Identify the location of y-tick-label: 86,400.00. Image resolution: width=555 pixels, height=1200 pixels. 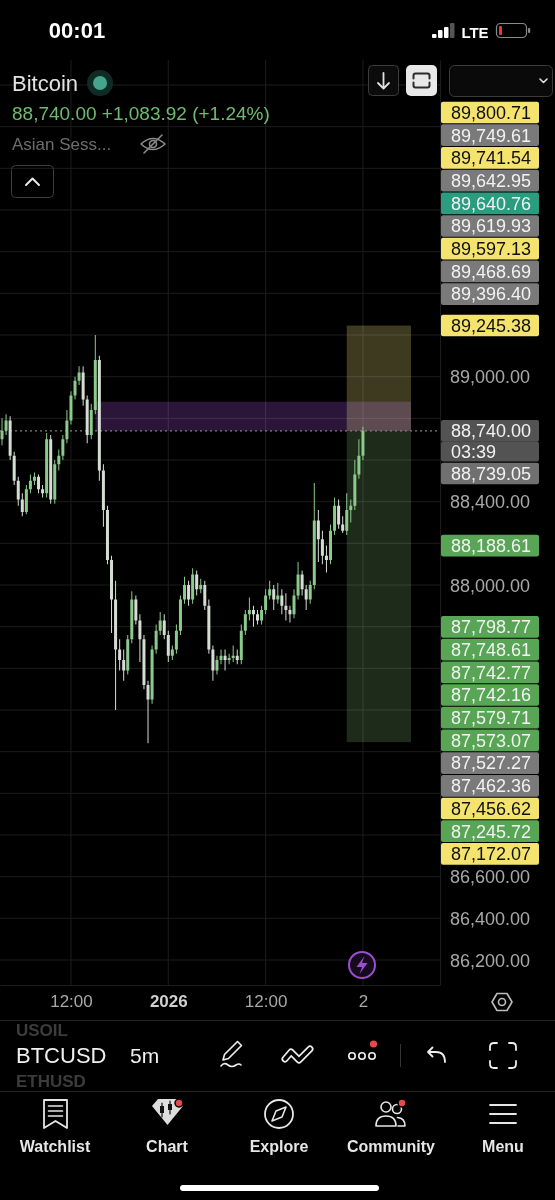
(490, 919).